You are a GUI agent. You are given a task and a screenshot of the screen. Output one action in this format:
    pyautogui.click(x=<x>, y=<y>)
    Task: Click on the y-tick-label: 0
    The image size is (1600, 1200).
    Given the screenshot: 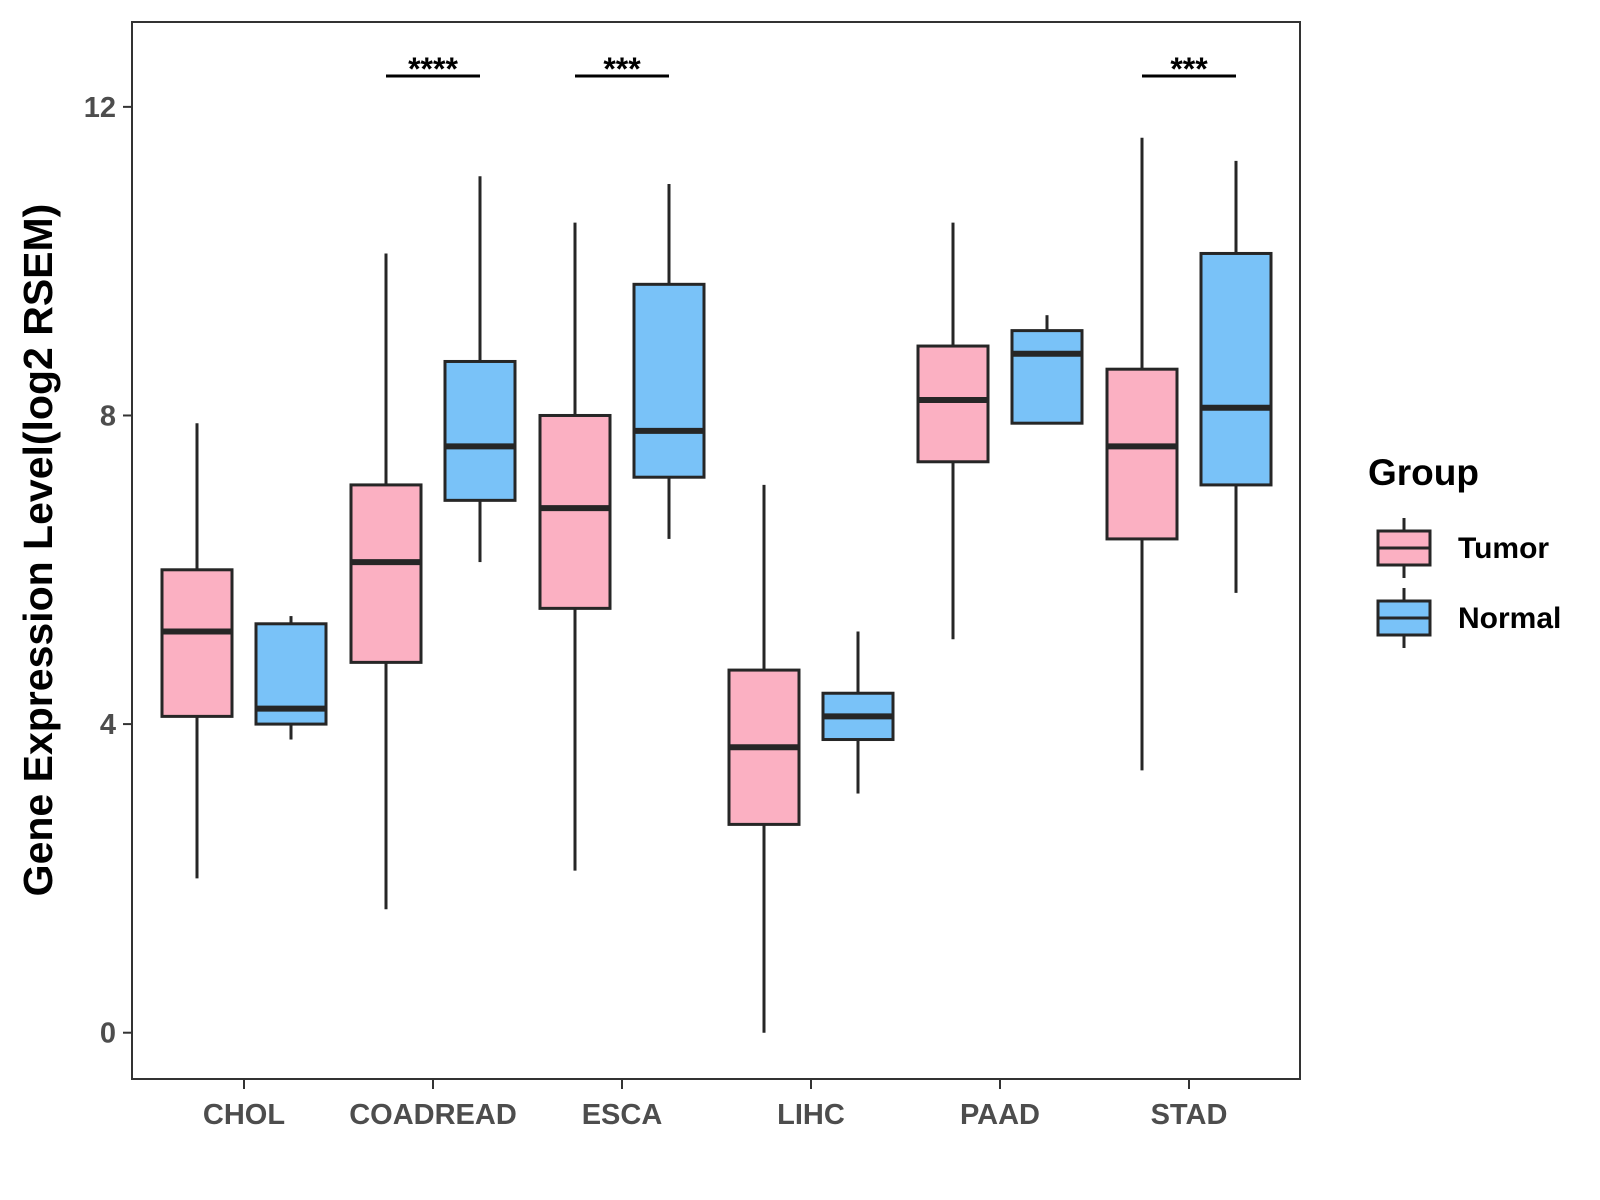 What is the action you would take?
    pyautogui.click(x=108, y=1034)
    